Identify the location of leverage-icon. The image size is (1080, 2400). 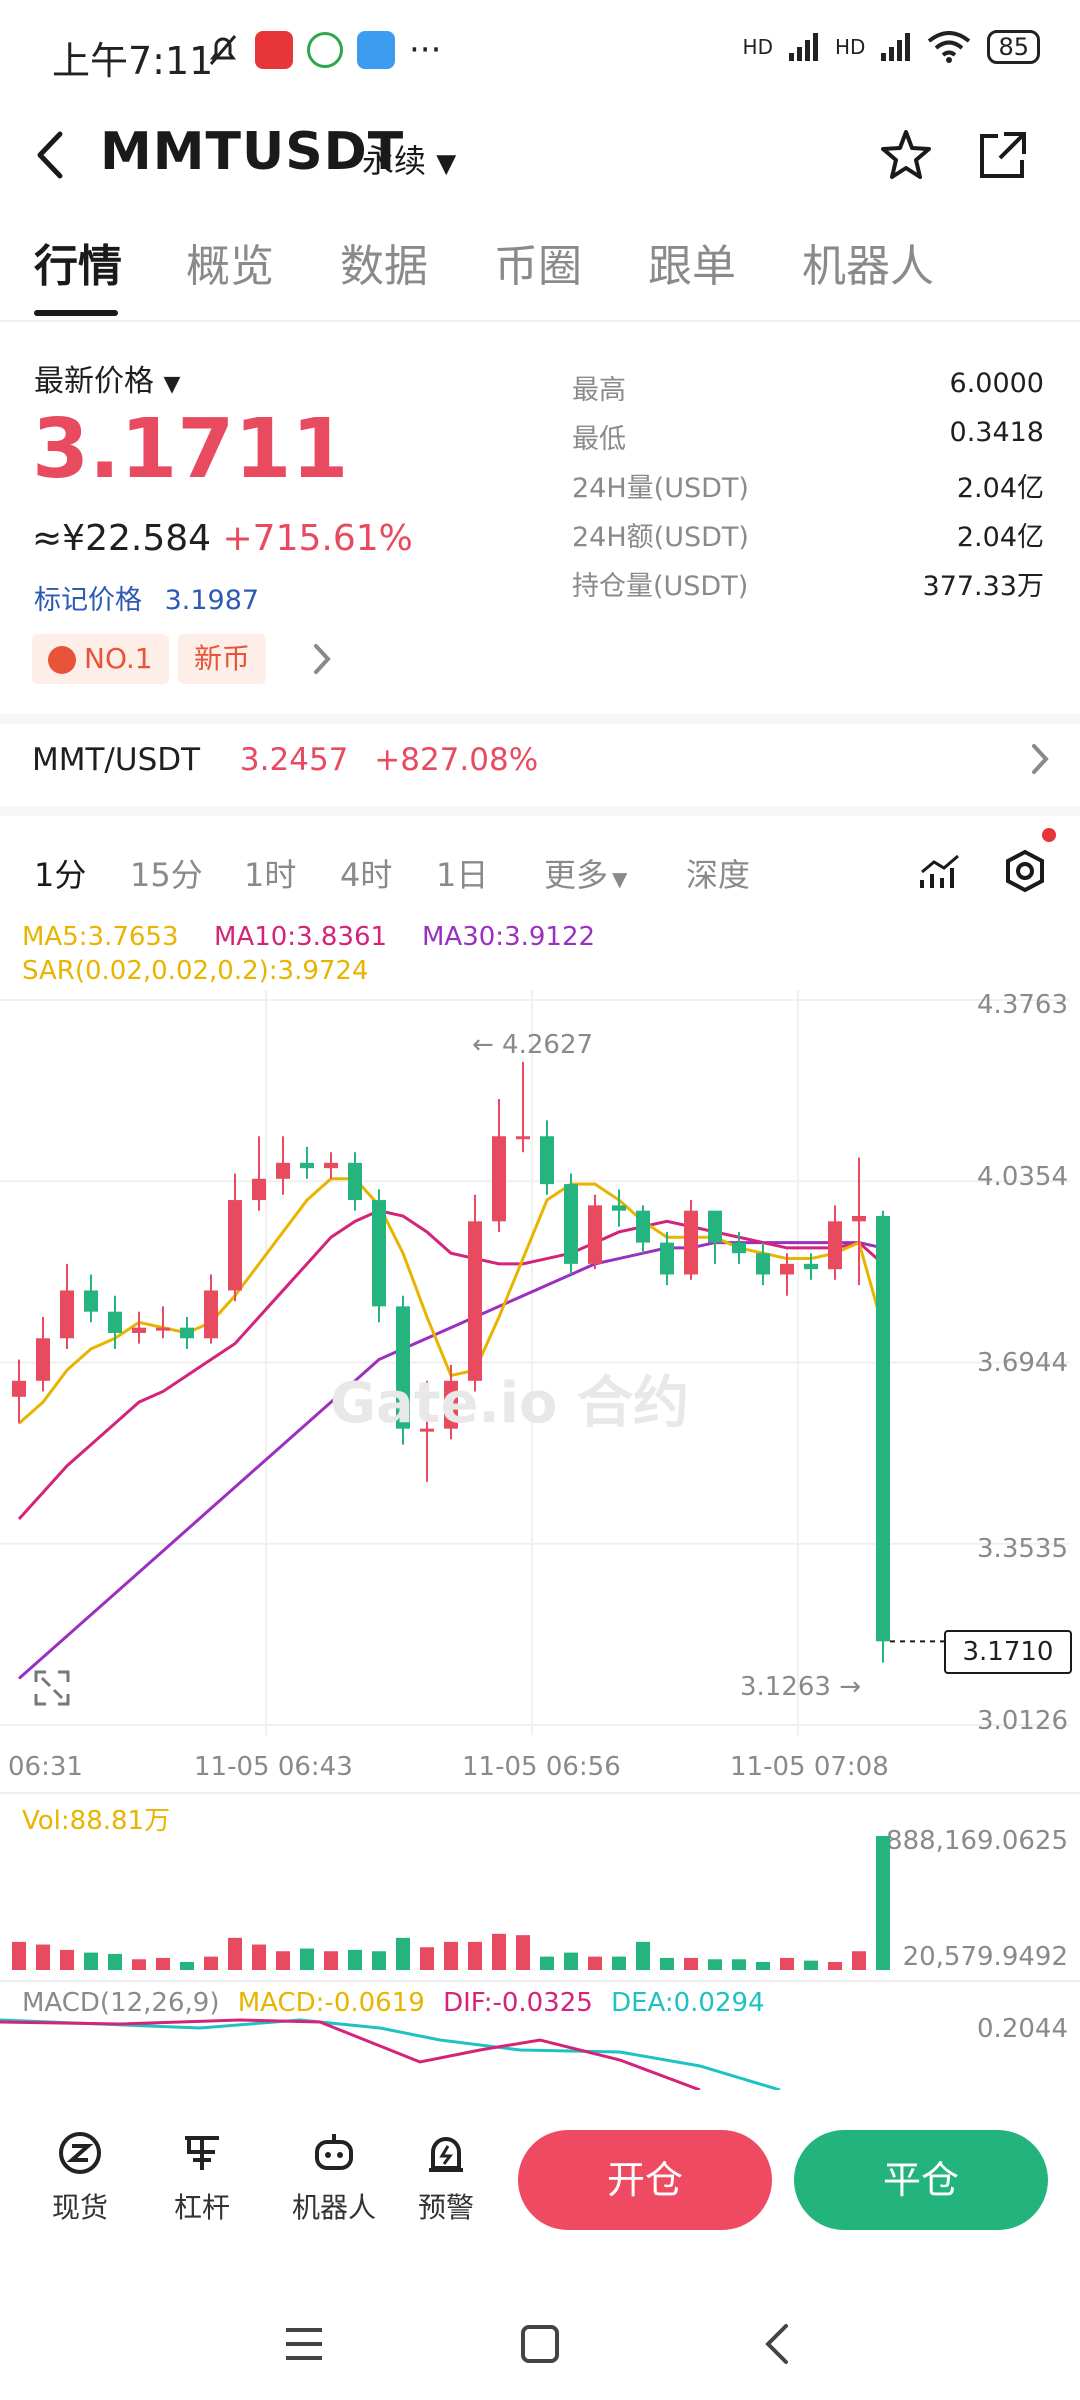
(202, 2153).